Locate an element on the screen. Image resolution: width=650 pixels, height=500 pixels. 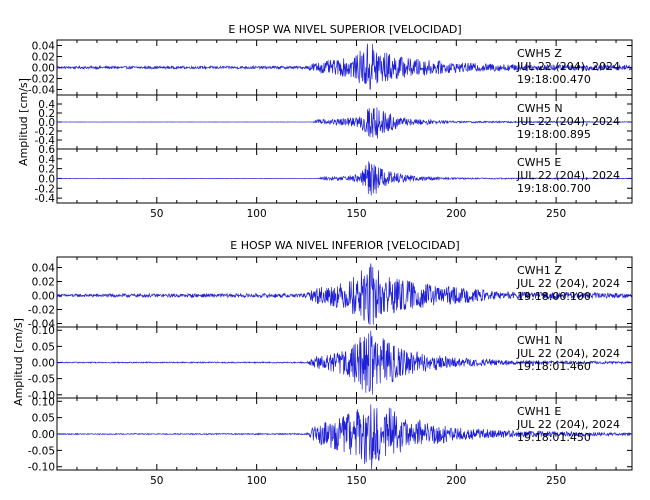
station-label: CWH5 E is located at coordinates (539, 162).